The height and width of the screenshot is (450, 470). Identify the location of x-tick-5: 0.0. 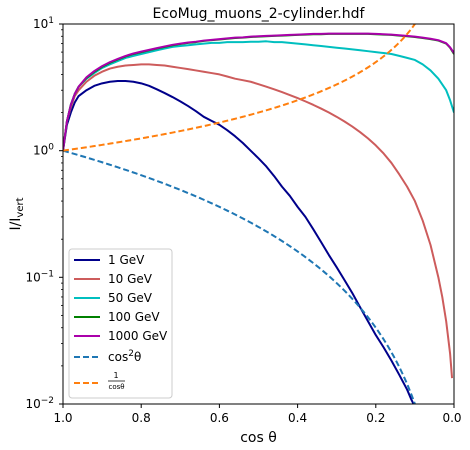
(452, 414).